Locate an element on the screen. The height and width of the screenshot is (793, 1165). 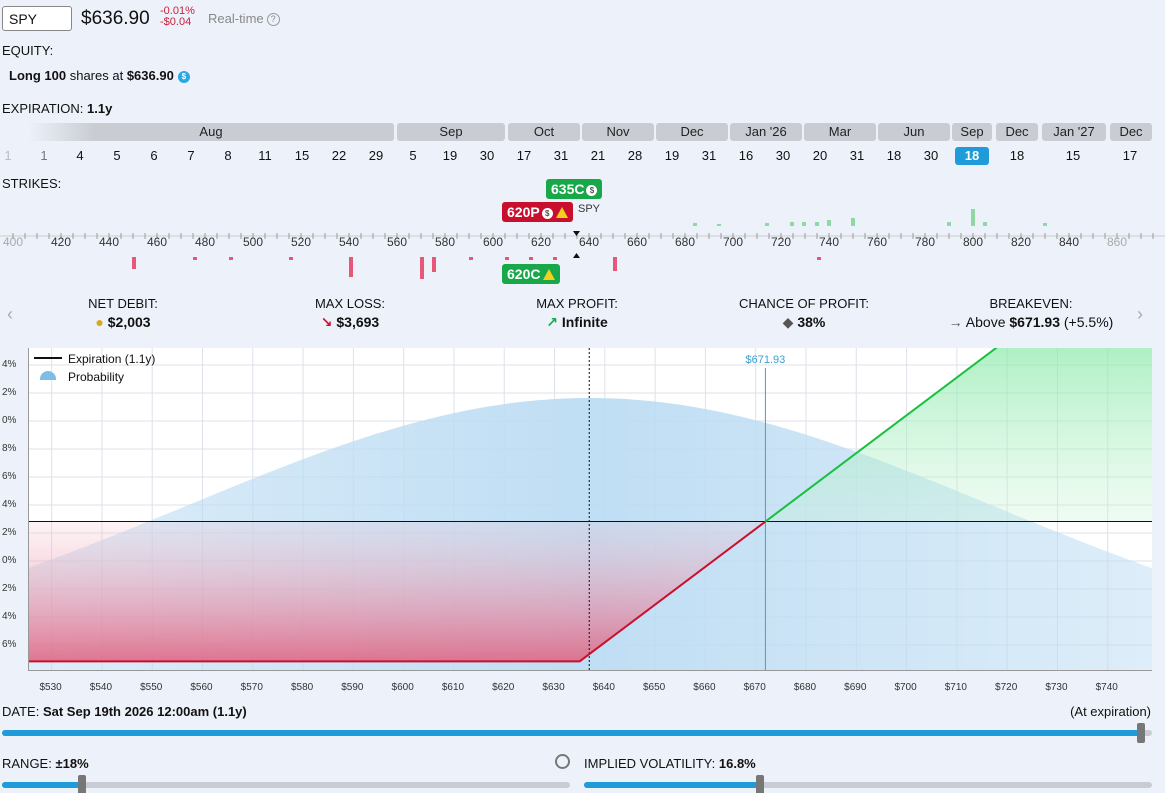
date-label: DATE: is located at coordinates (21, 711).